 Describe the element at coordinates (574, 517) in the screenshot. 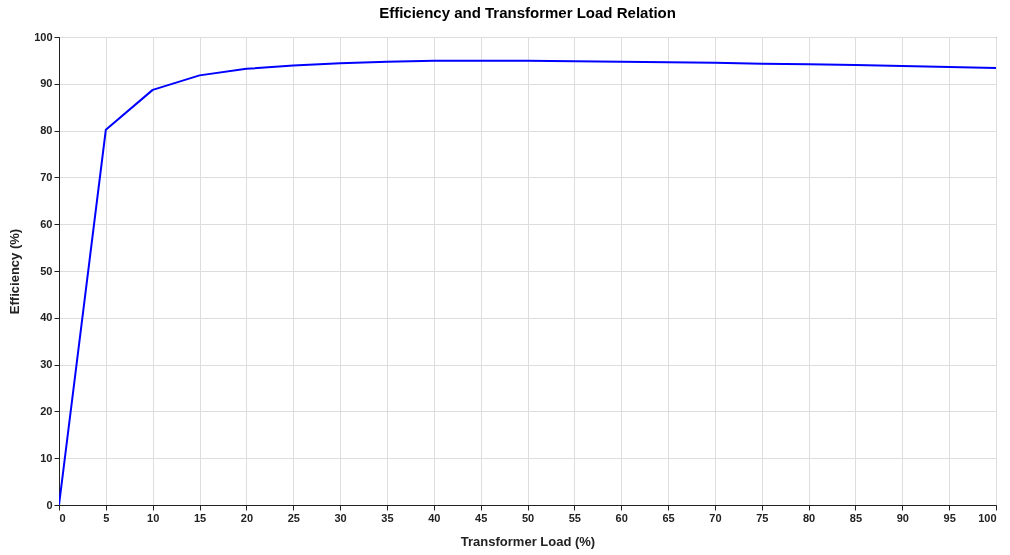

I see `x-tick-label: 55` at that location.